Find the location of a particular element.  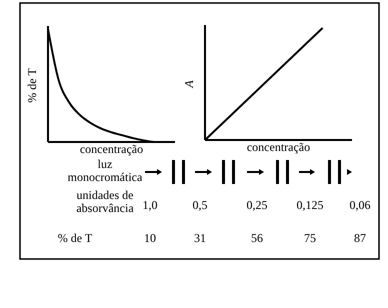

text: 31 is located at coordinates (200, 238).